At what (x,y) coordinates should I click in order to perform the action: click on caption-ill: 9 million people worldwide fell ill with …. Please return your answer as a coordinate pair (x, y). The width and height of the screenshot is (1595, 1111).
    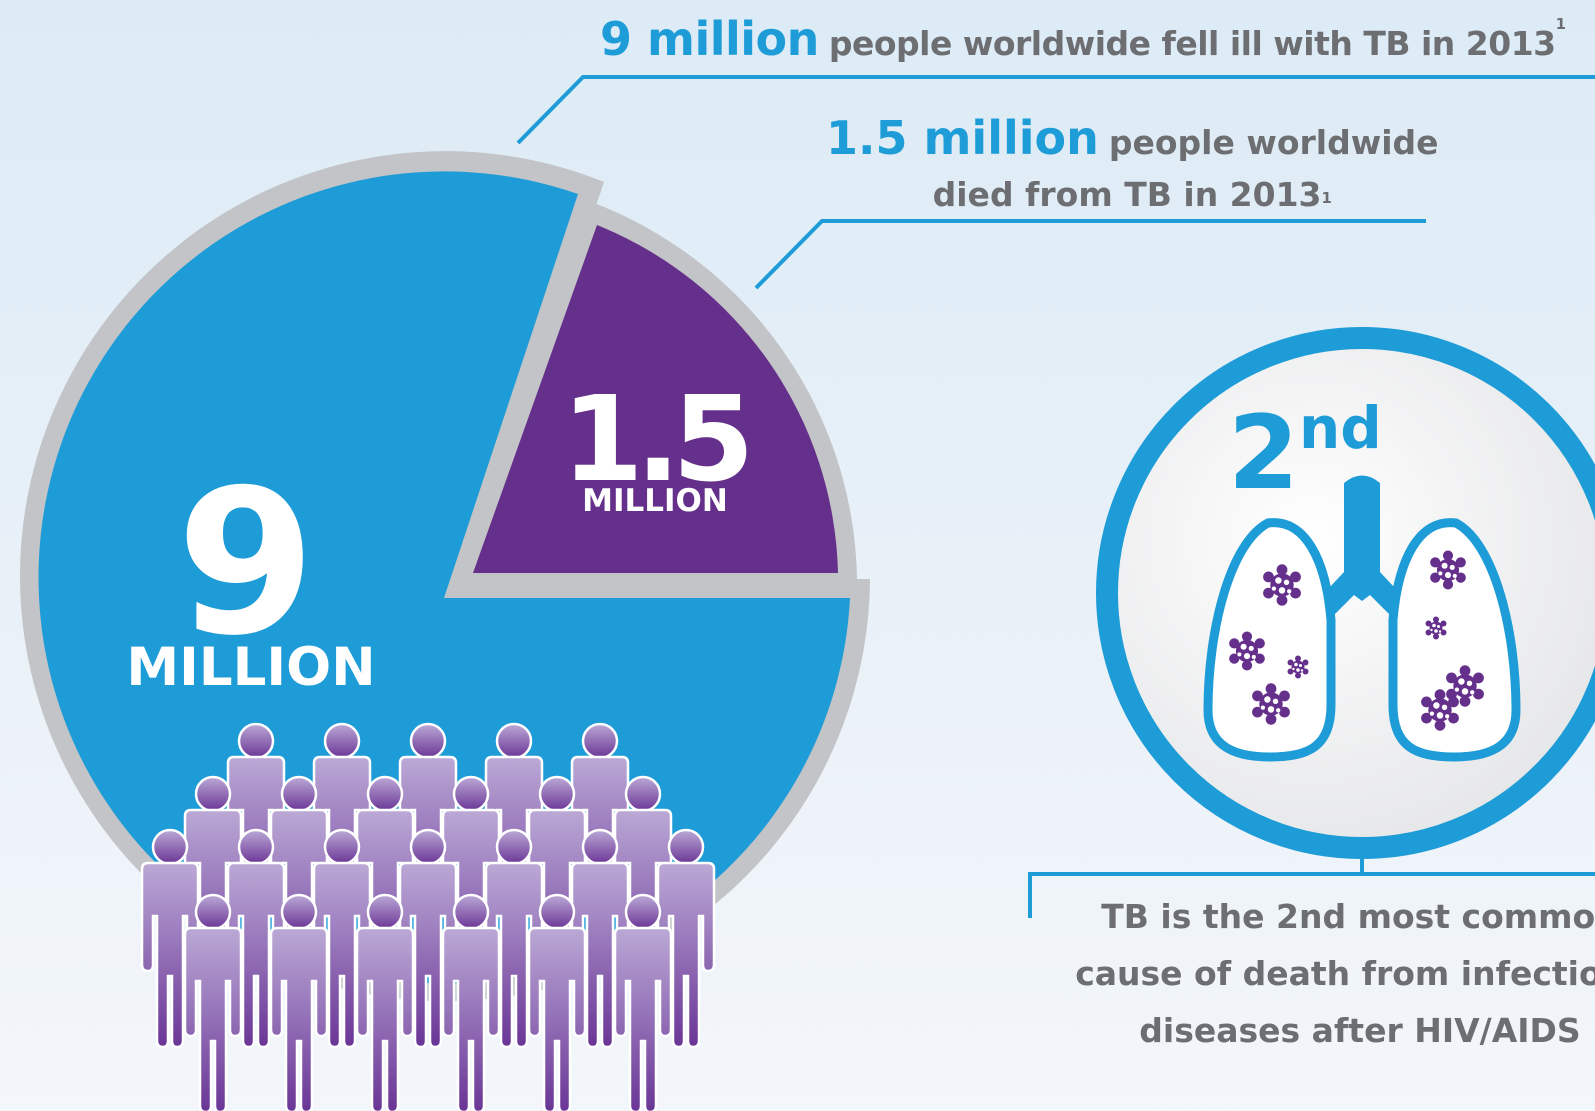
    Looking at the image, I should click on (1083, 39).